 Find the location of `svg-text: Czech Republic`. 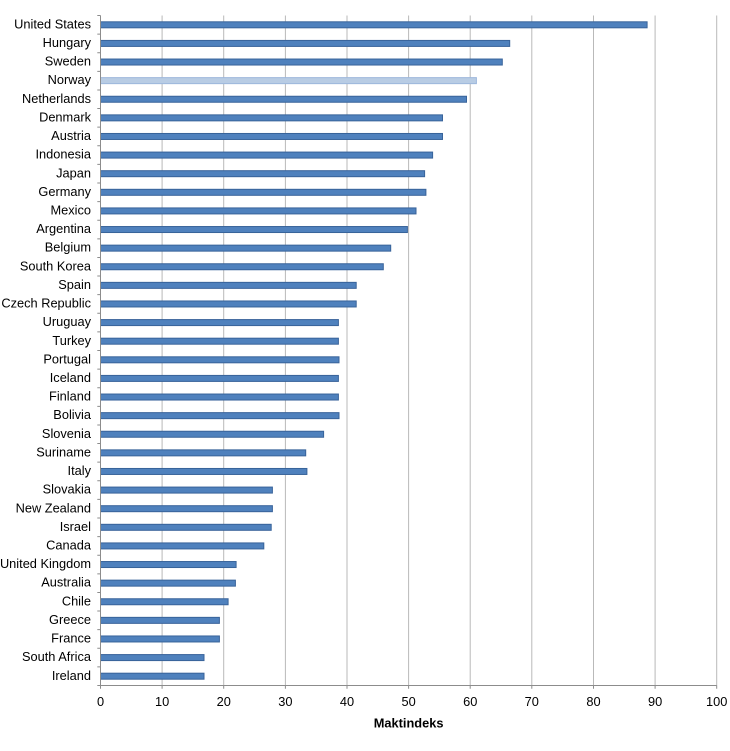

svg-text: Czech Republic is located at coordinates (46, 303).